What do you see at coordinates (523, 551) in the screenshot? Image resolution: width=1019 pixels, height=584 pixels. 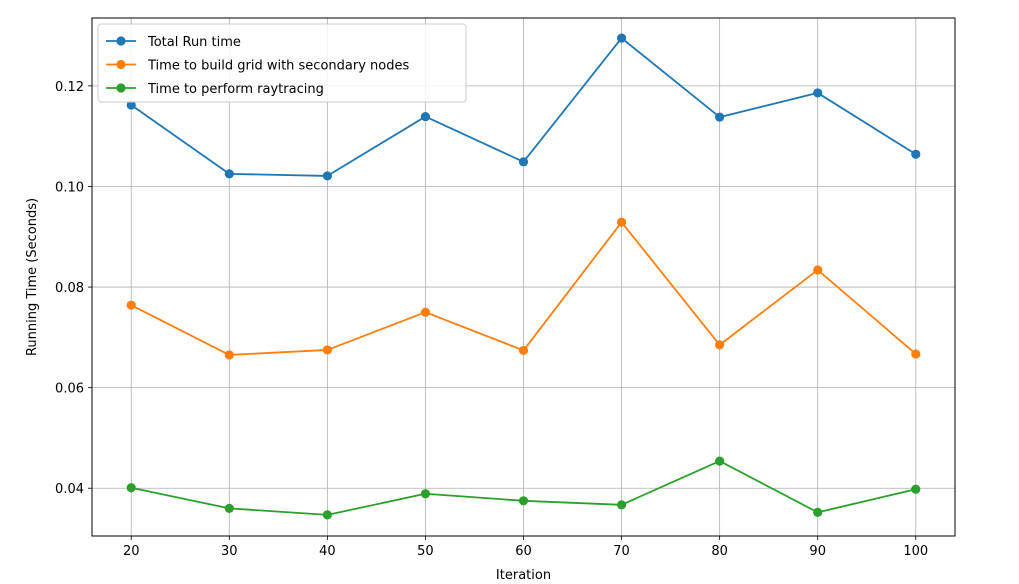 I see `x-tick-label: 60` at bounding box center [523, 551].